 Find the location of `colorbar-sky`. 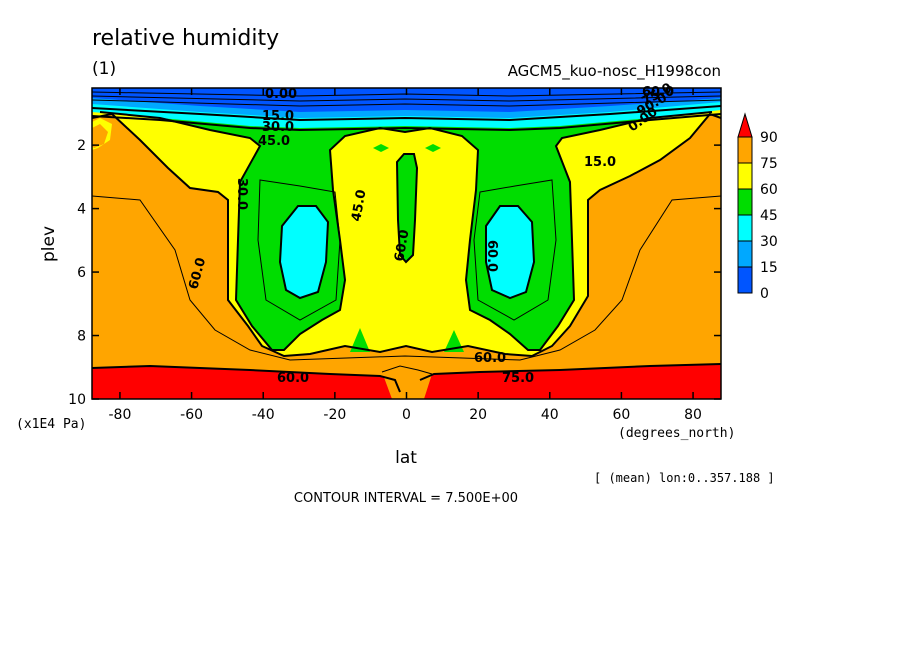

colorbar-sky is located at coordinates (745, 254).